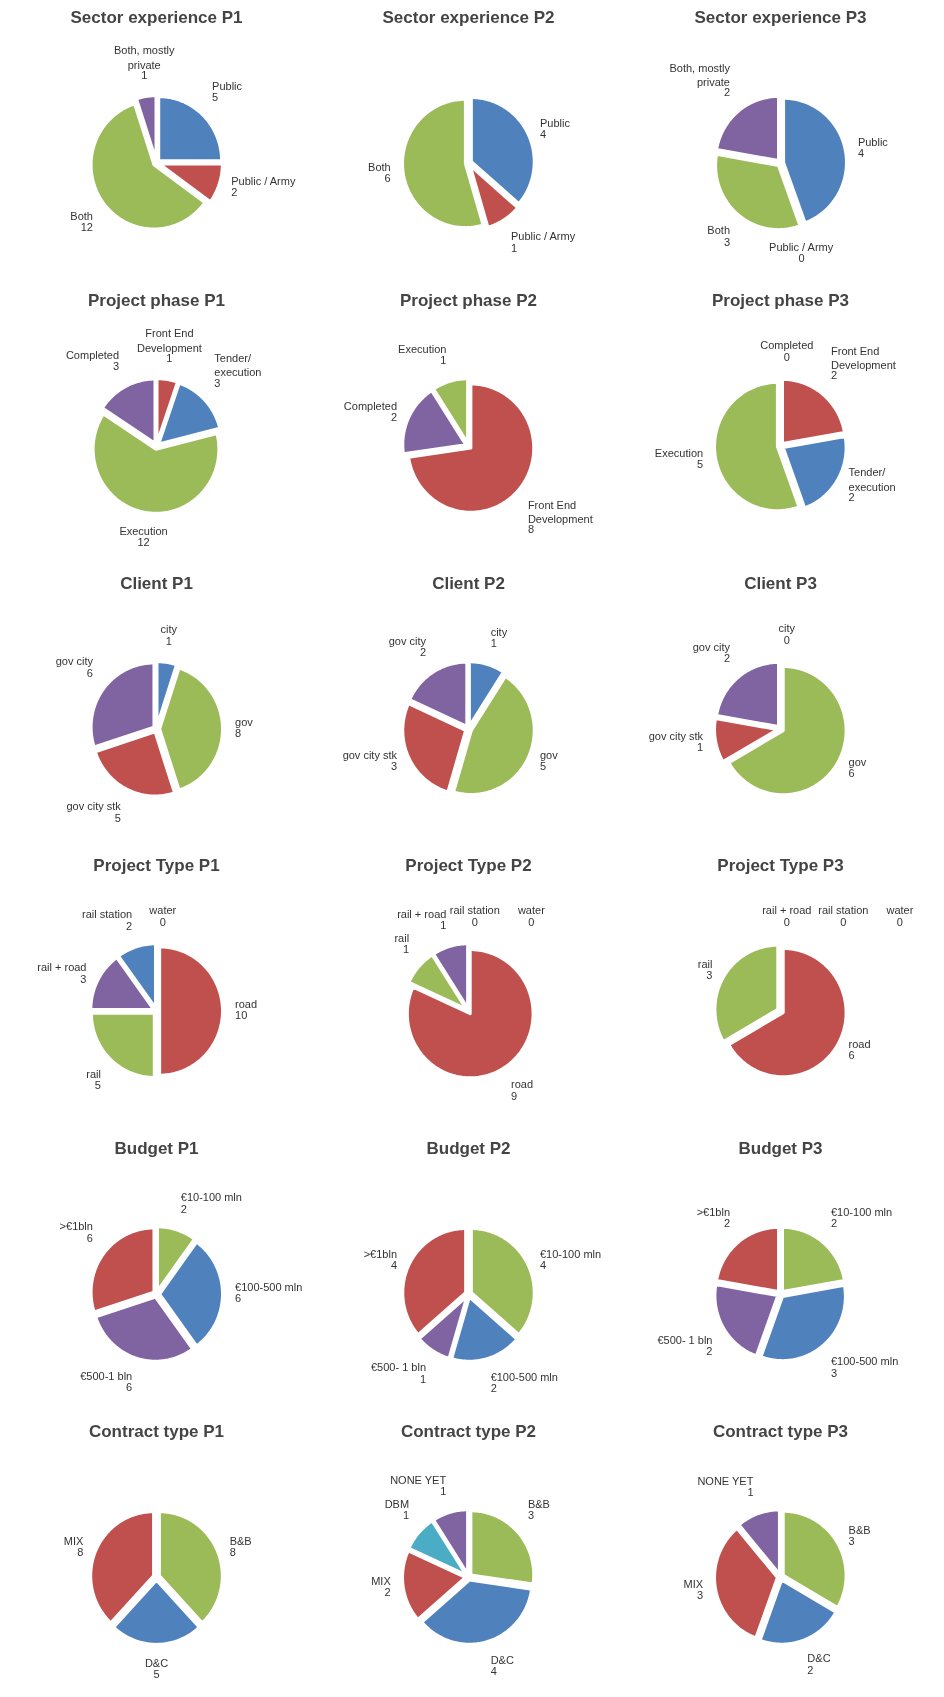 This screenshot has height=1697, width=944. Describe the element at coordinates (780, 865) in the screenshot. I see `chart-title: Project Type P3` at that location.